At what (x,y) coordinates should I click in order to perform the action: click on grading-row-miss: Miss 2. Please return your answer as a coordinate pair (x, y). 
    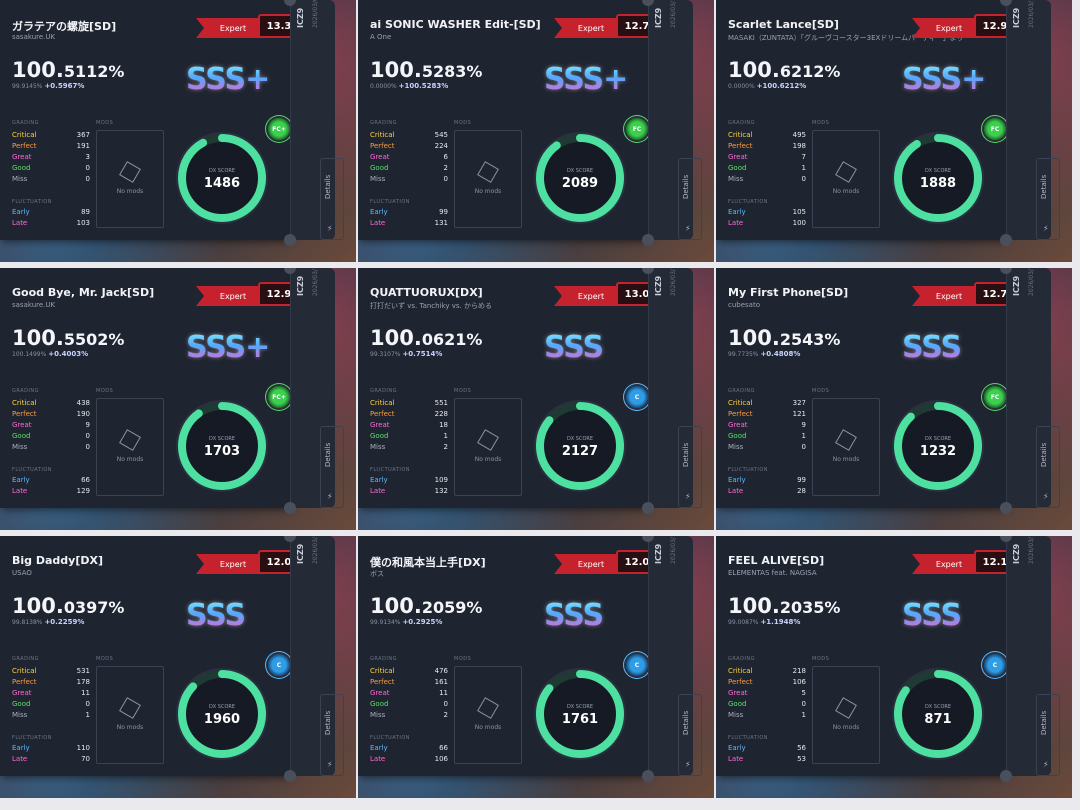
    Looking at the image, I should click on (409, 715).